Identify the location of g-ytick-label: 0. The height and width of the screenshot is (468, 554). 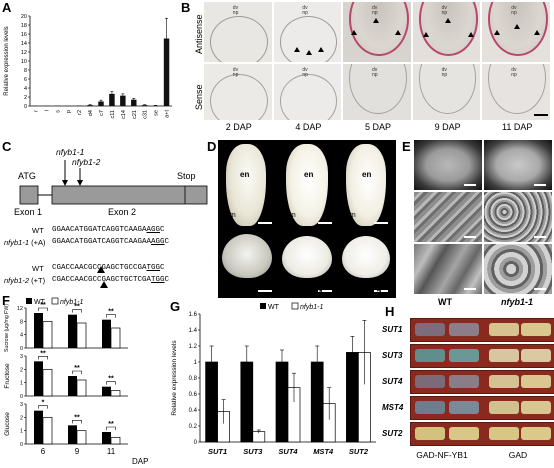
(196, 443).